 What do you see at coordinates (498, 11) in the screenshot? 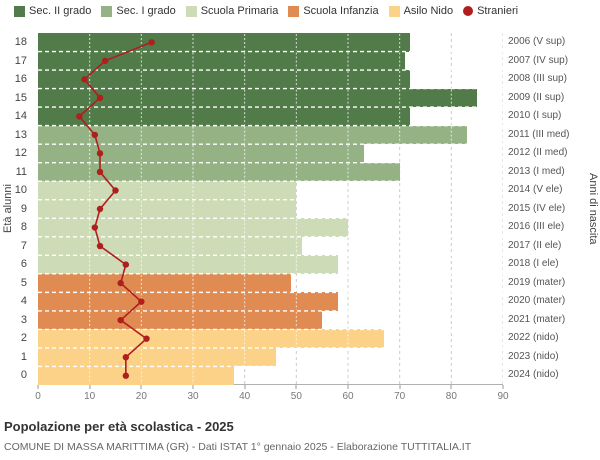
I see `legend-label: Stranieri` at bounding box center [498, 11].